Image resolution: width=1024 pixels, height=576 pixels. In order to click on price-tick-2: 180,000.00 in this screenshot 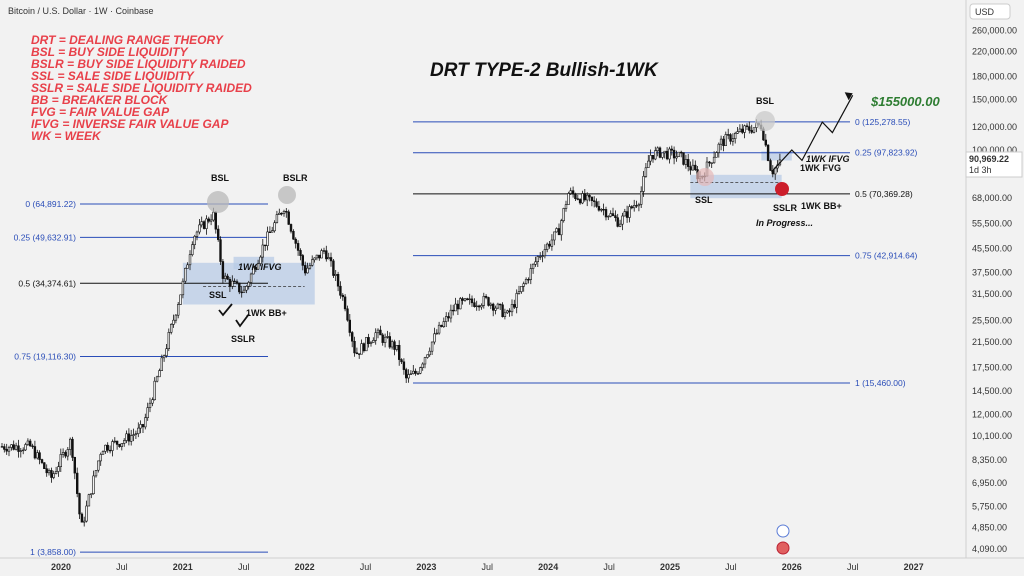, I will do `click(994, 77)`.